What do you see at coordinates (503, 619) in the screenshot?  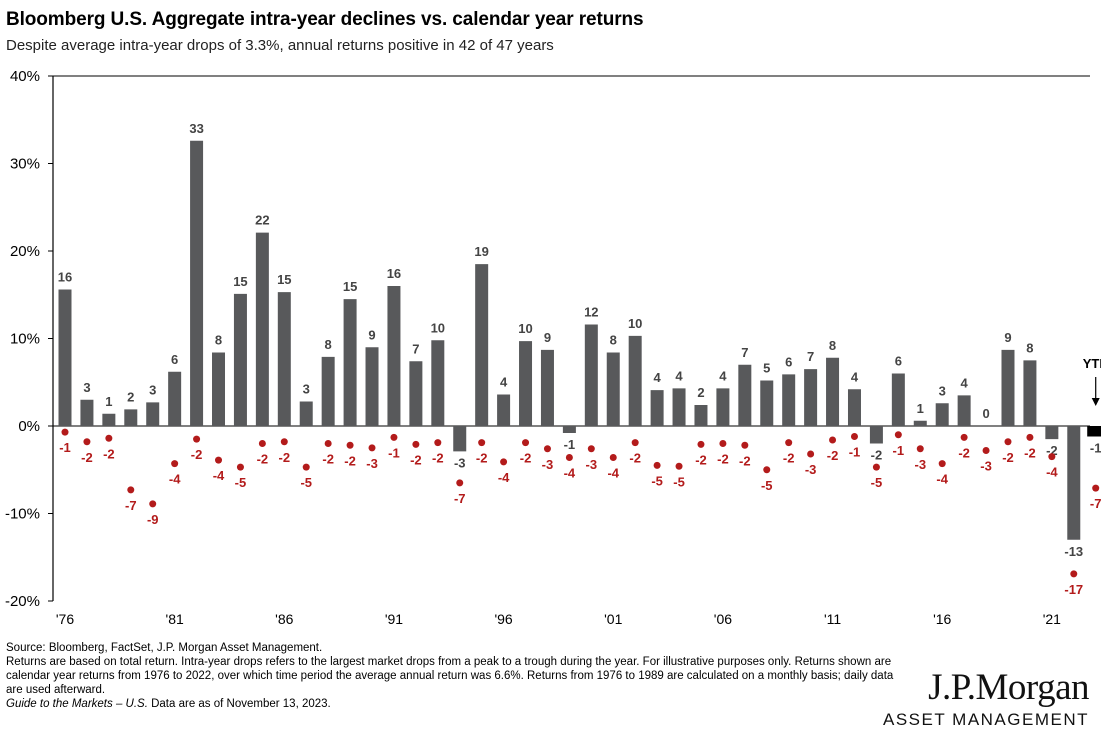 I see `x-tick-label: '96` at bounding box center [503, 619].